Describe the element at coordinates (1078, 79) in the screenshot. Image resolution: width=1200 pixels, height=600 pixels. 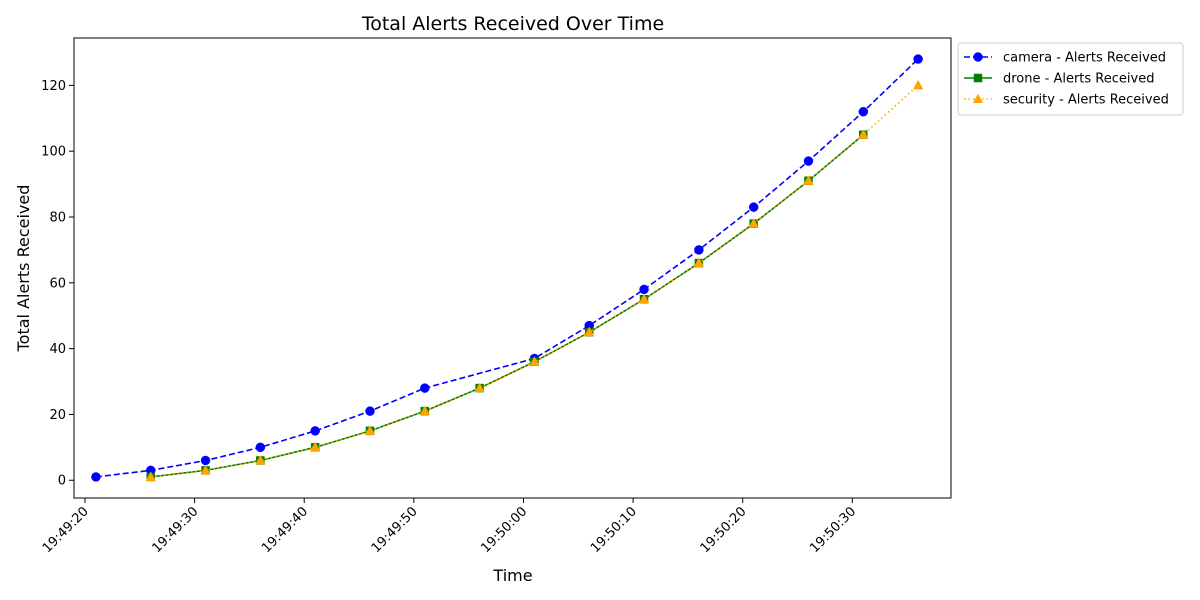
I see `legend-label: drone - Alerts Received` at that location.